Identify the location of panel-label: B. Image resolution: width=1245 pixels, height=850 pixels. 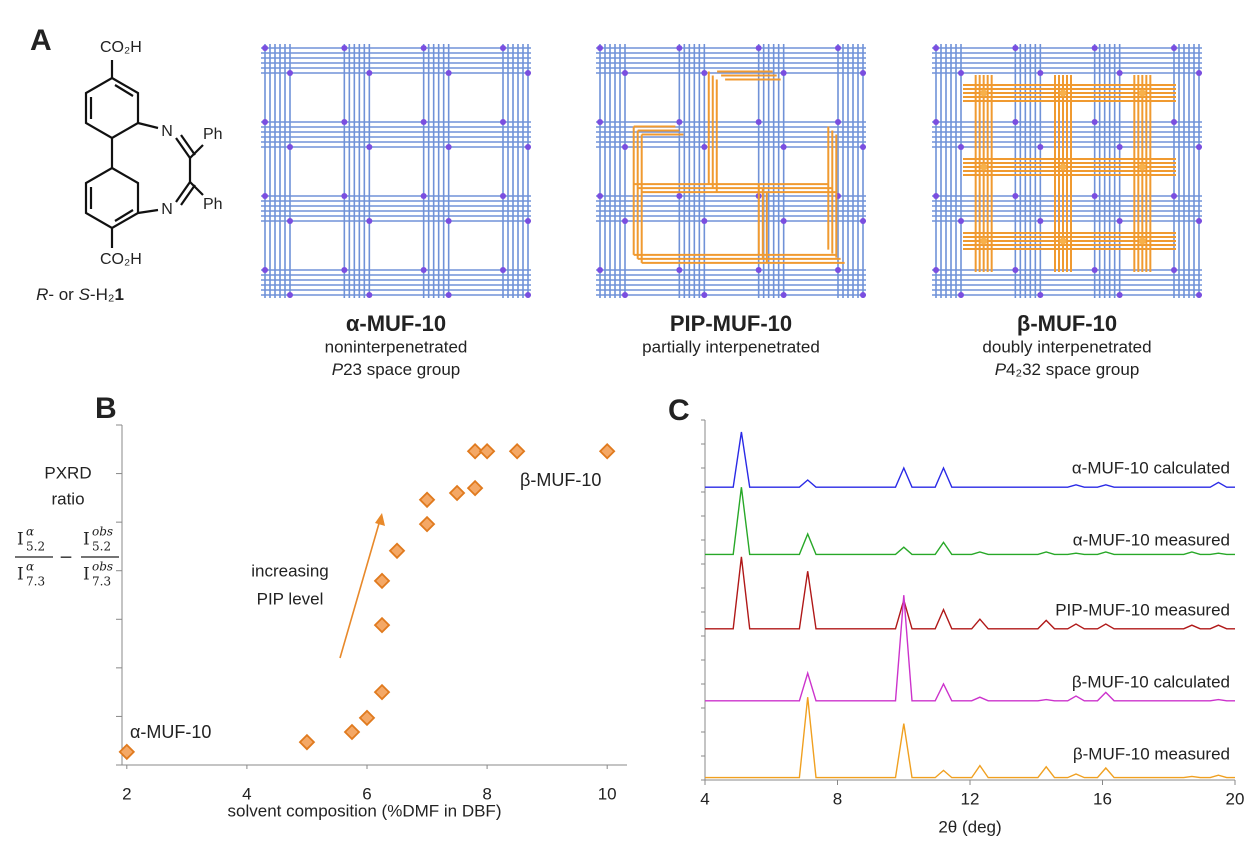
(106, 408).